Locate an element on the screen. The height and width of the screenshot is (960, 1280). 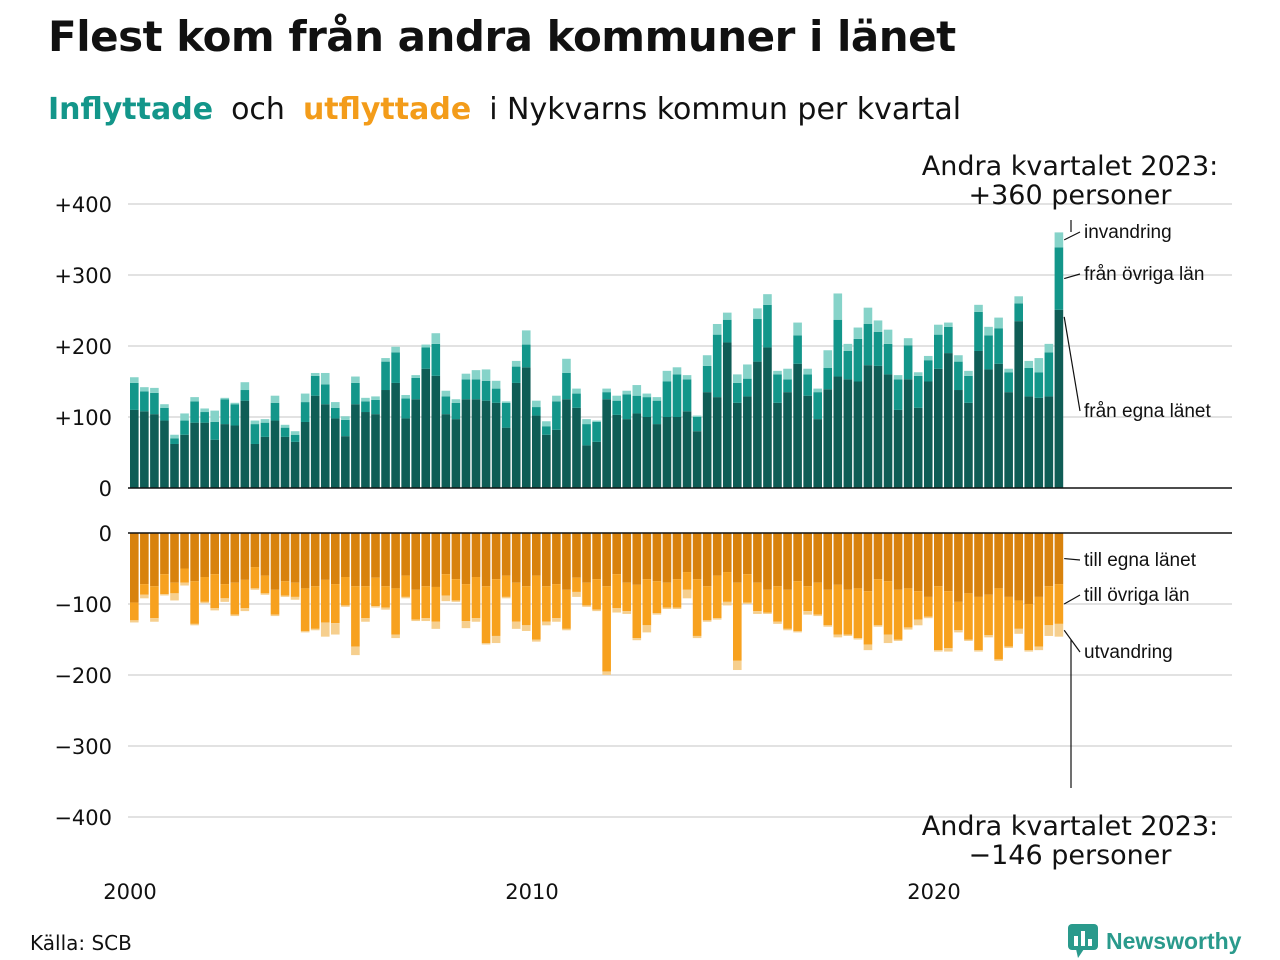
annotation-bottom: Andra kvartalet 2023: −146 personer is located at coordinates (1070, 841).